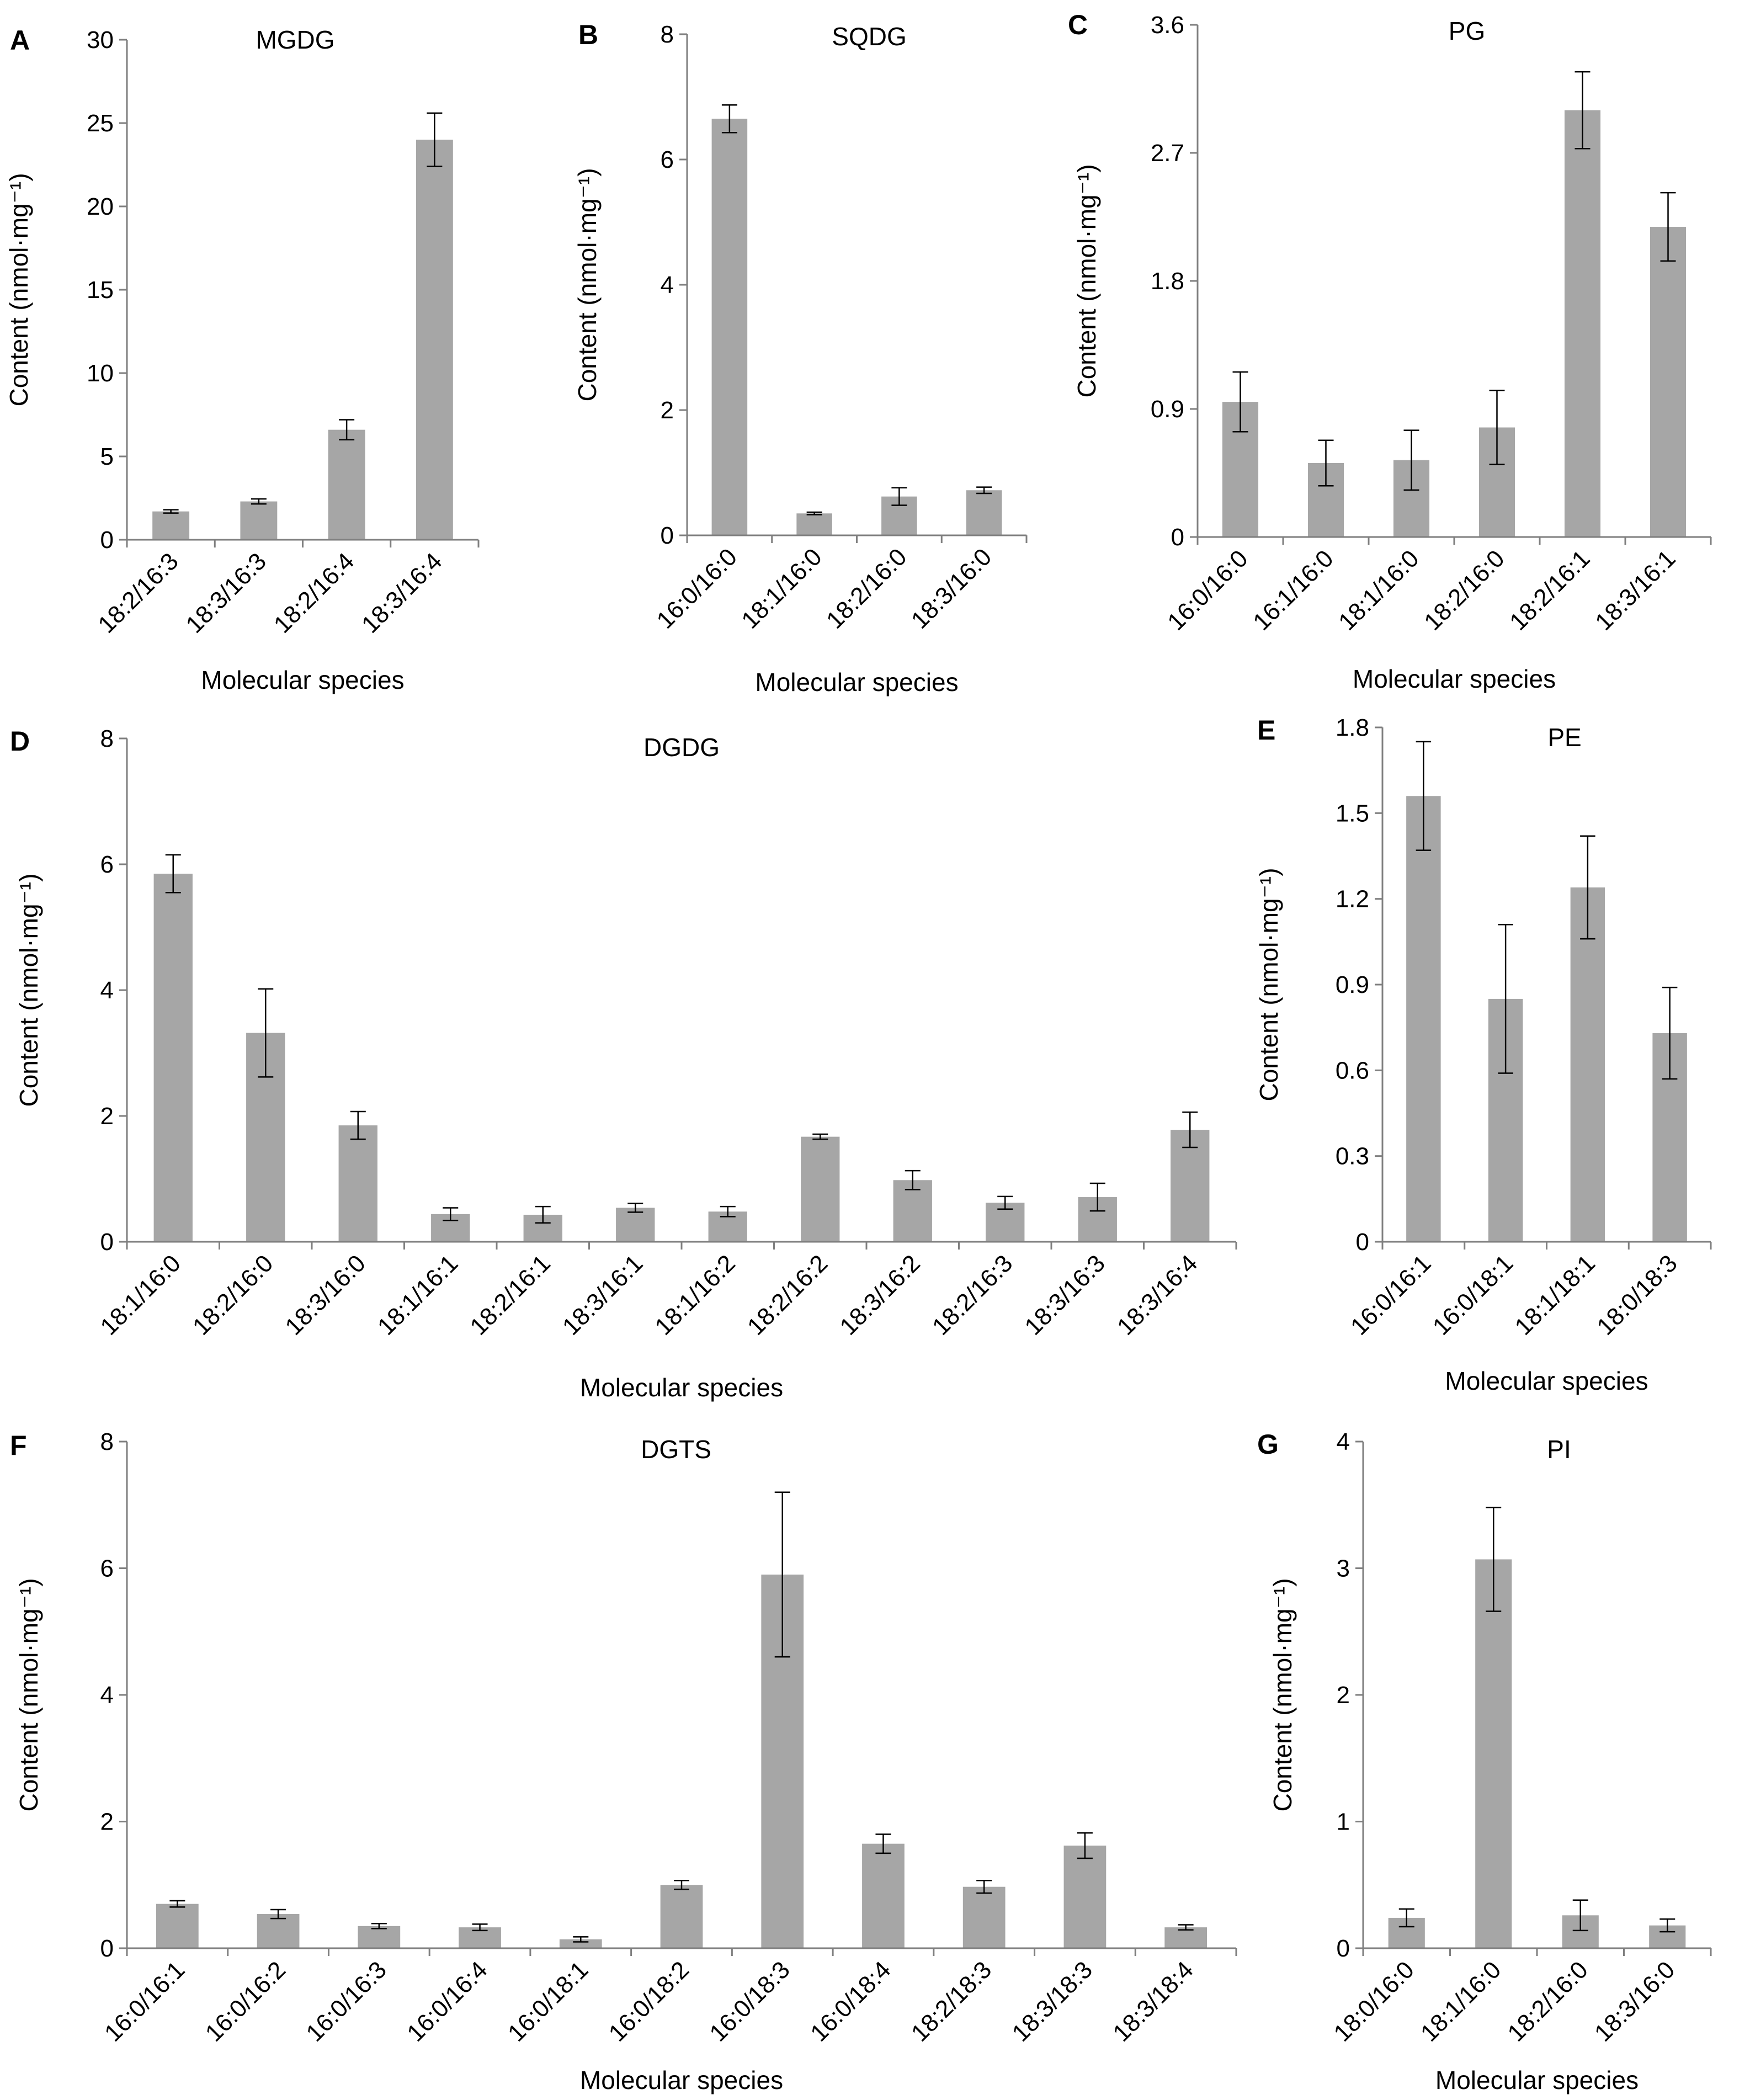 The height and width of the screenshot is (2100, 1750). Describe the element at coordinates (100, 374) in the screenshot. I see `y-tick-label: 10` at that location.